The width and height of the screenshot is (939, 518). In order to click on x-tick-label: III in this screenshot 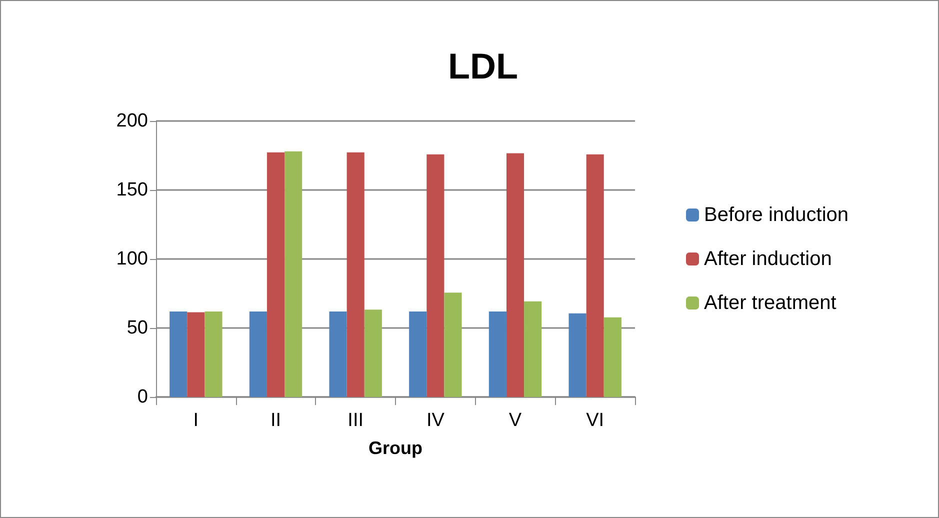, I will do `click(356, 420)`.